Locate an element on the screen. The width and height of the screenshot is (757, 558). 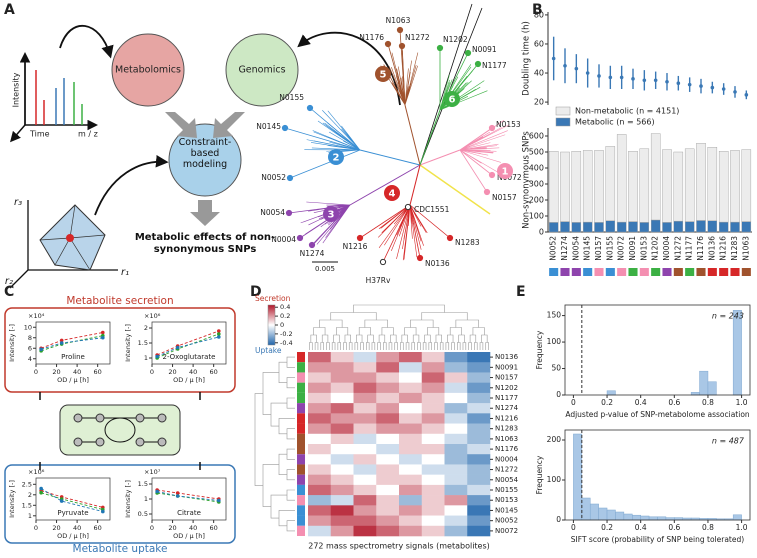
y-axis-label: Intensity is located at coordinates (16, 89).